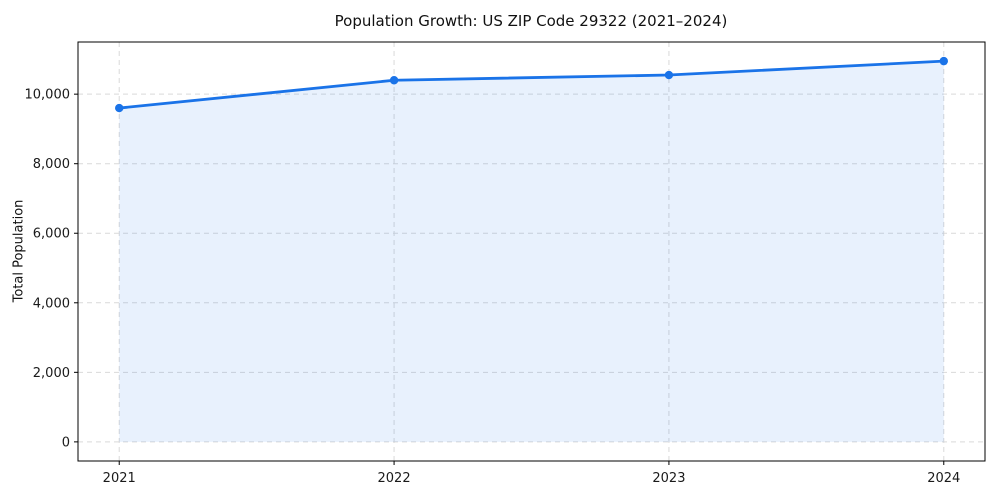 This screenshot has height=500, width=1000. What do you see at coordinates (394, 478) in the screenshot?
I see `x-tick-label: 2022` at bounding box center [394, 478].